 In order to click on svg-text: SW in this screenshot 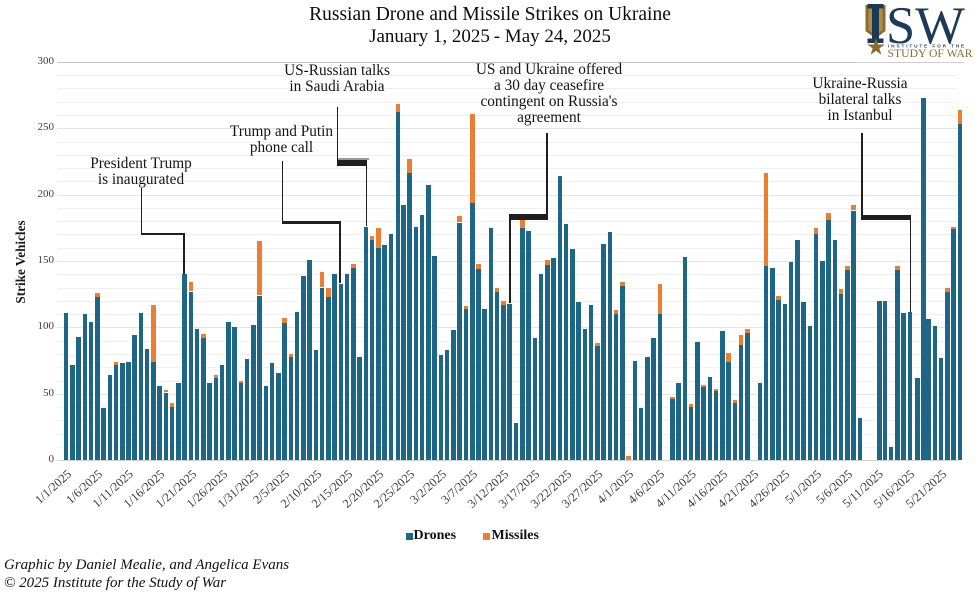, I will do `click(925, 27)`.